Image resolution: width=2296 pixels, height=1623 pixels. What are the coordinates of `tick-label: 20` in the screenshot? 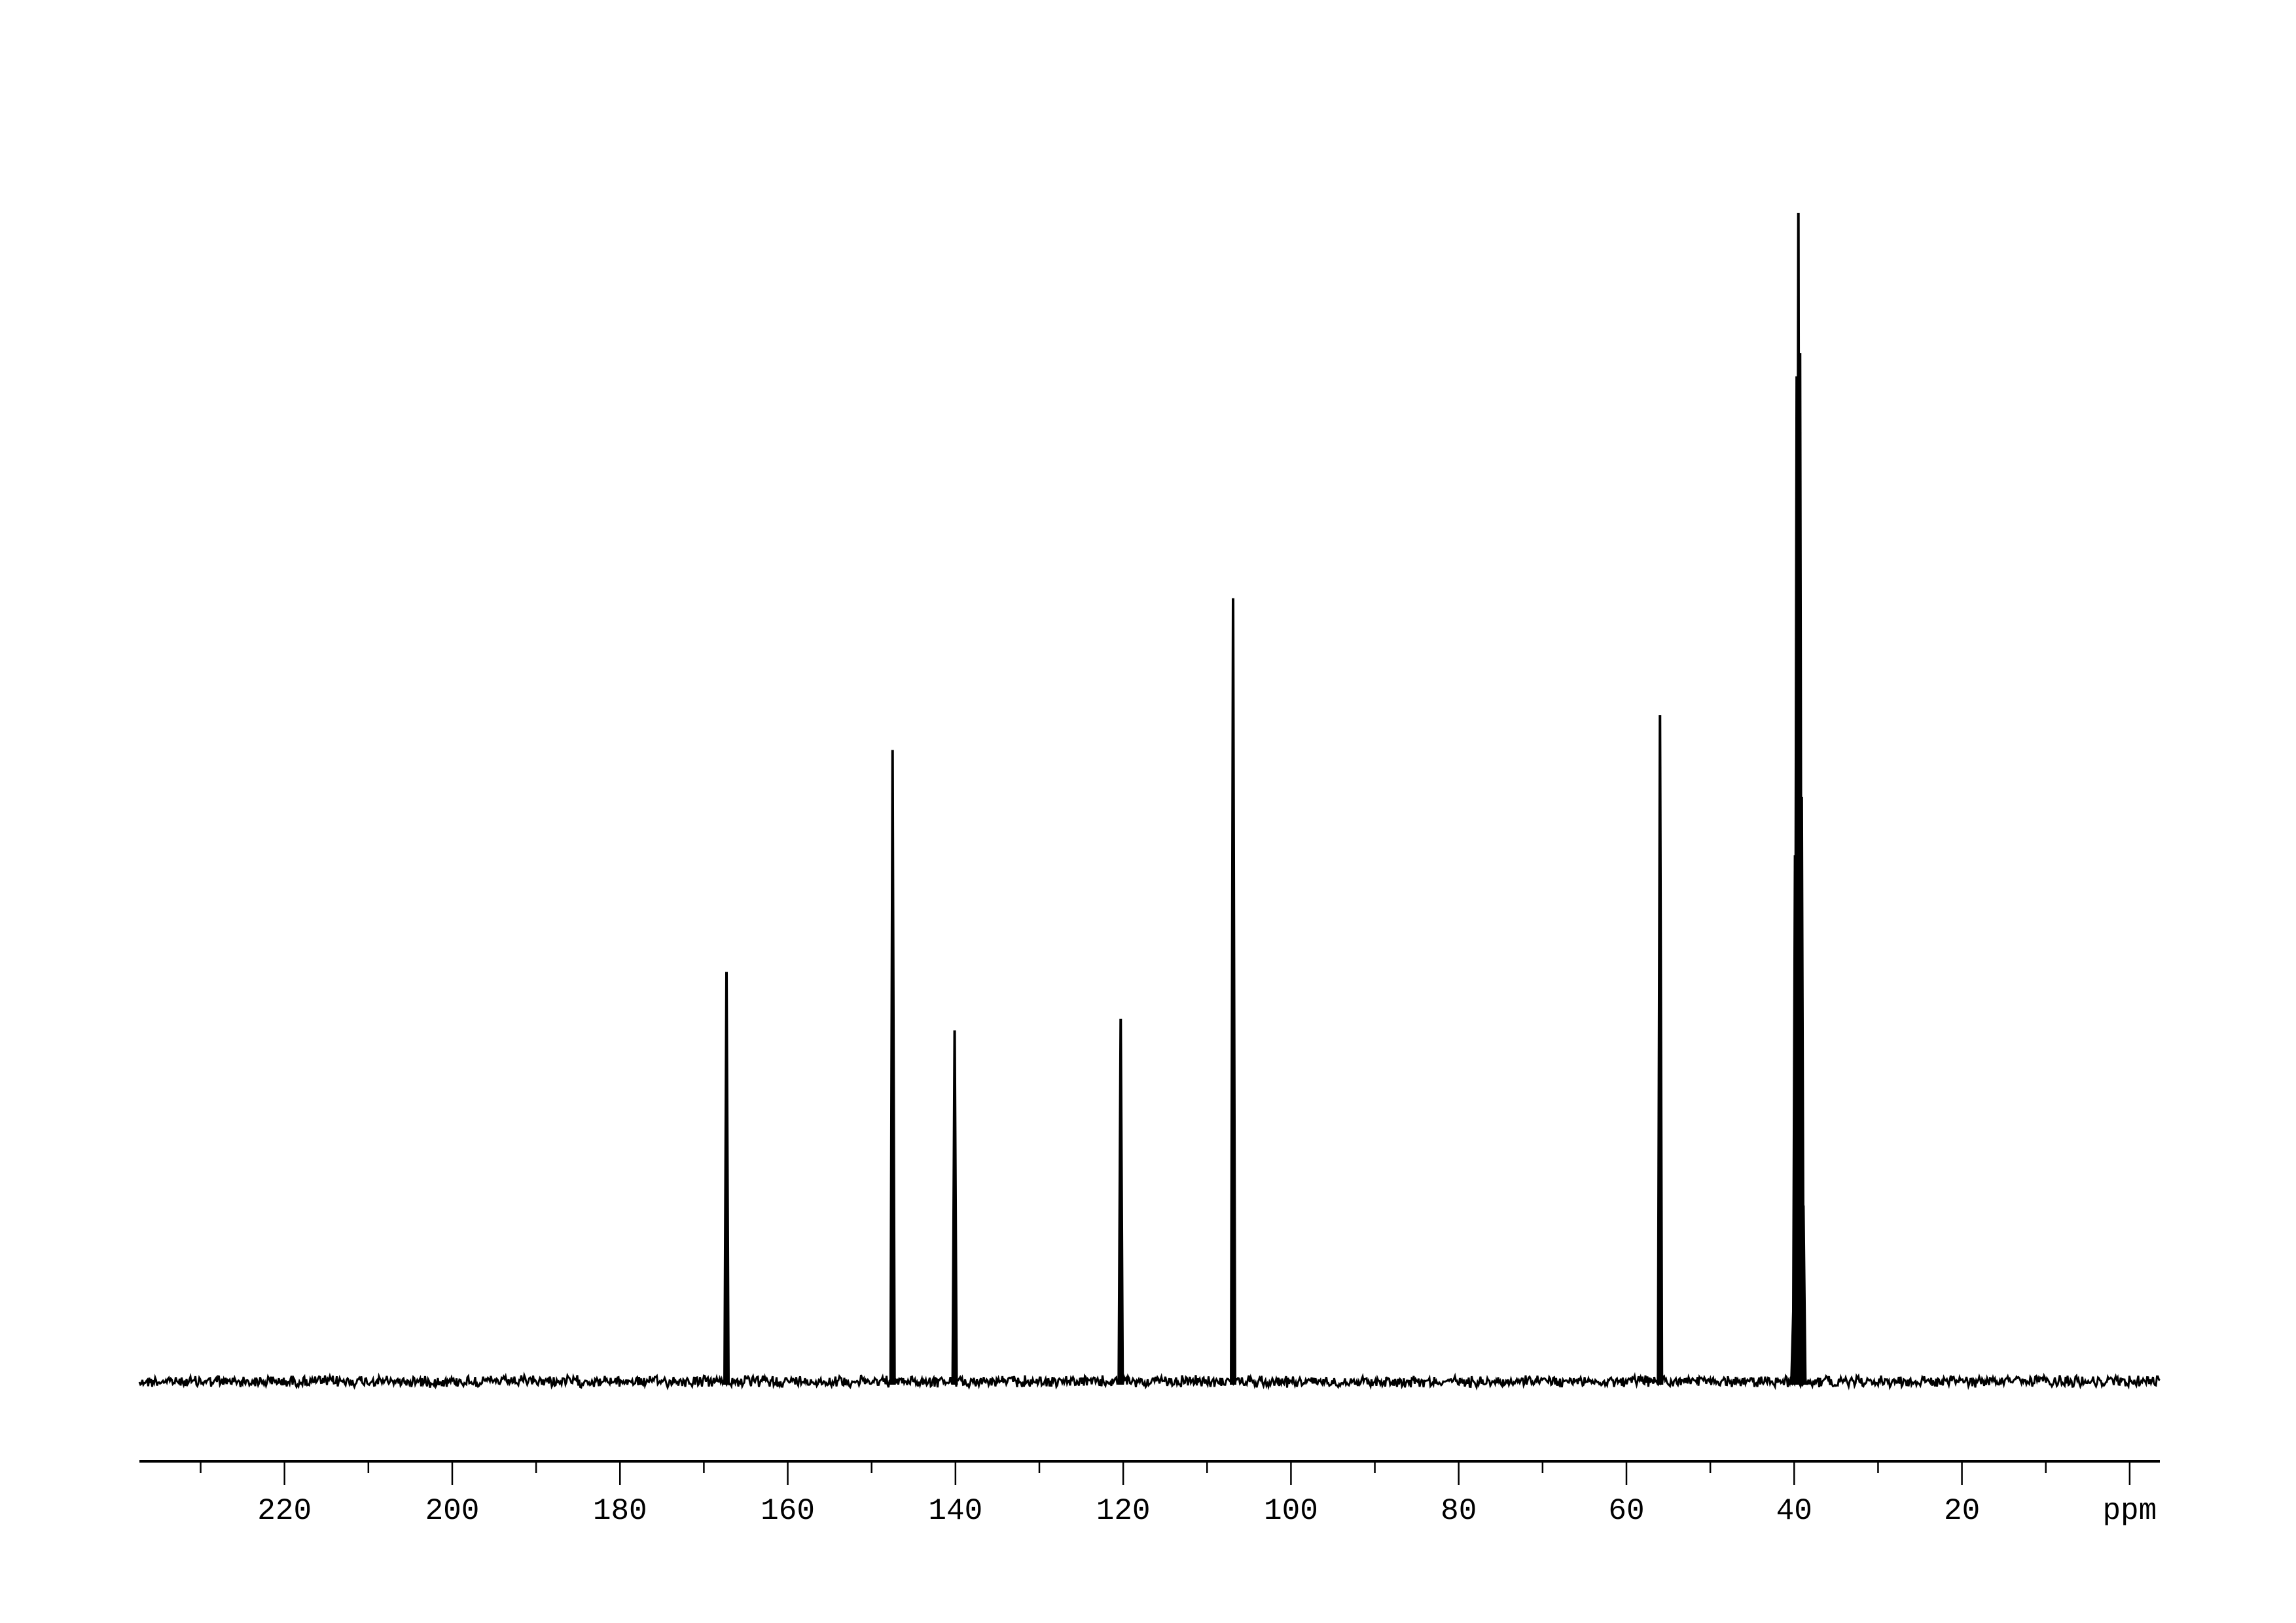 It's located at (1962, 1511).